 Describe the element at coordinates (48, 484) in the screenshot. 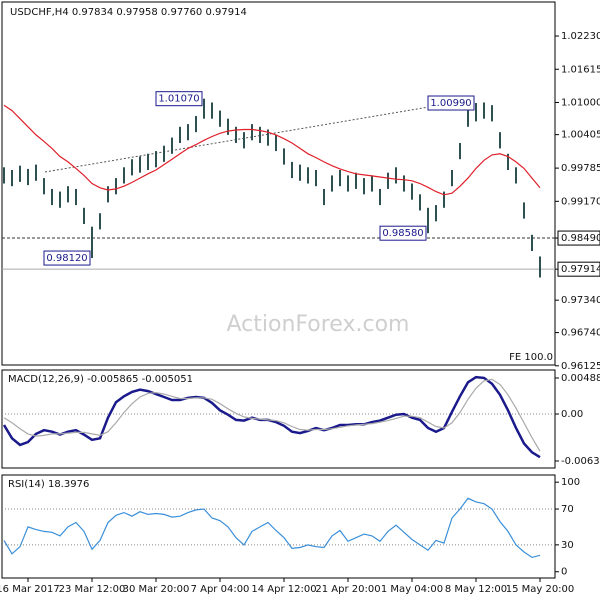

I see `rsi-title: RSI(14) 18.3976` at that location.